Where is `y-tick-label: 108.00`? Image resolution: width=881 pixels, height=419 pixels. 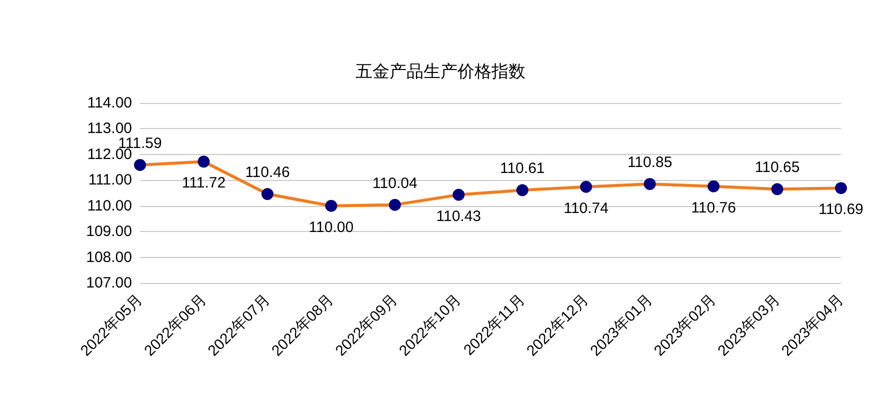 y-tick-label: 108.00 is located at coordinates (109, 257).